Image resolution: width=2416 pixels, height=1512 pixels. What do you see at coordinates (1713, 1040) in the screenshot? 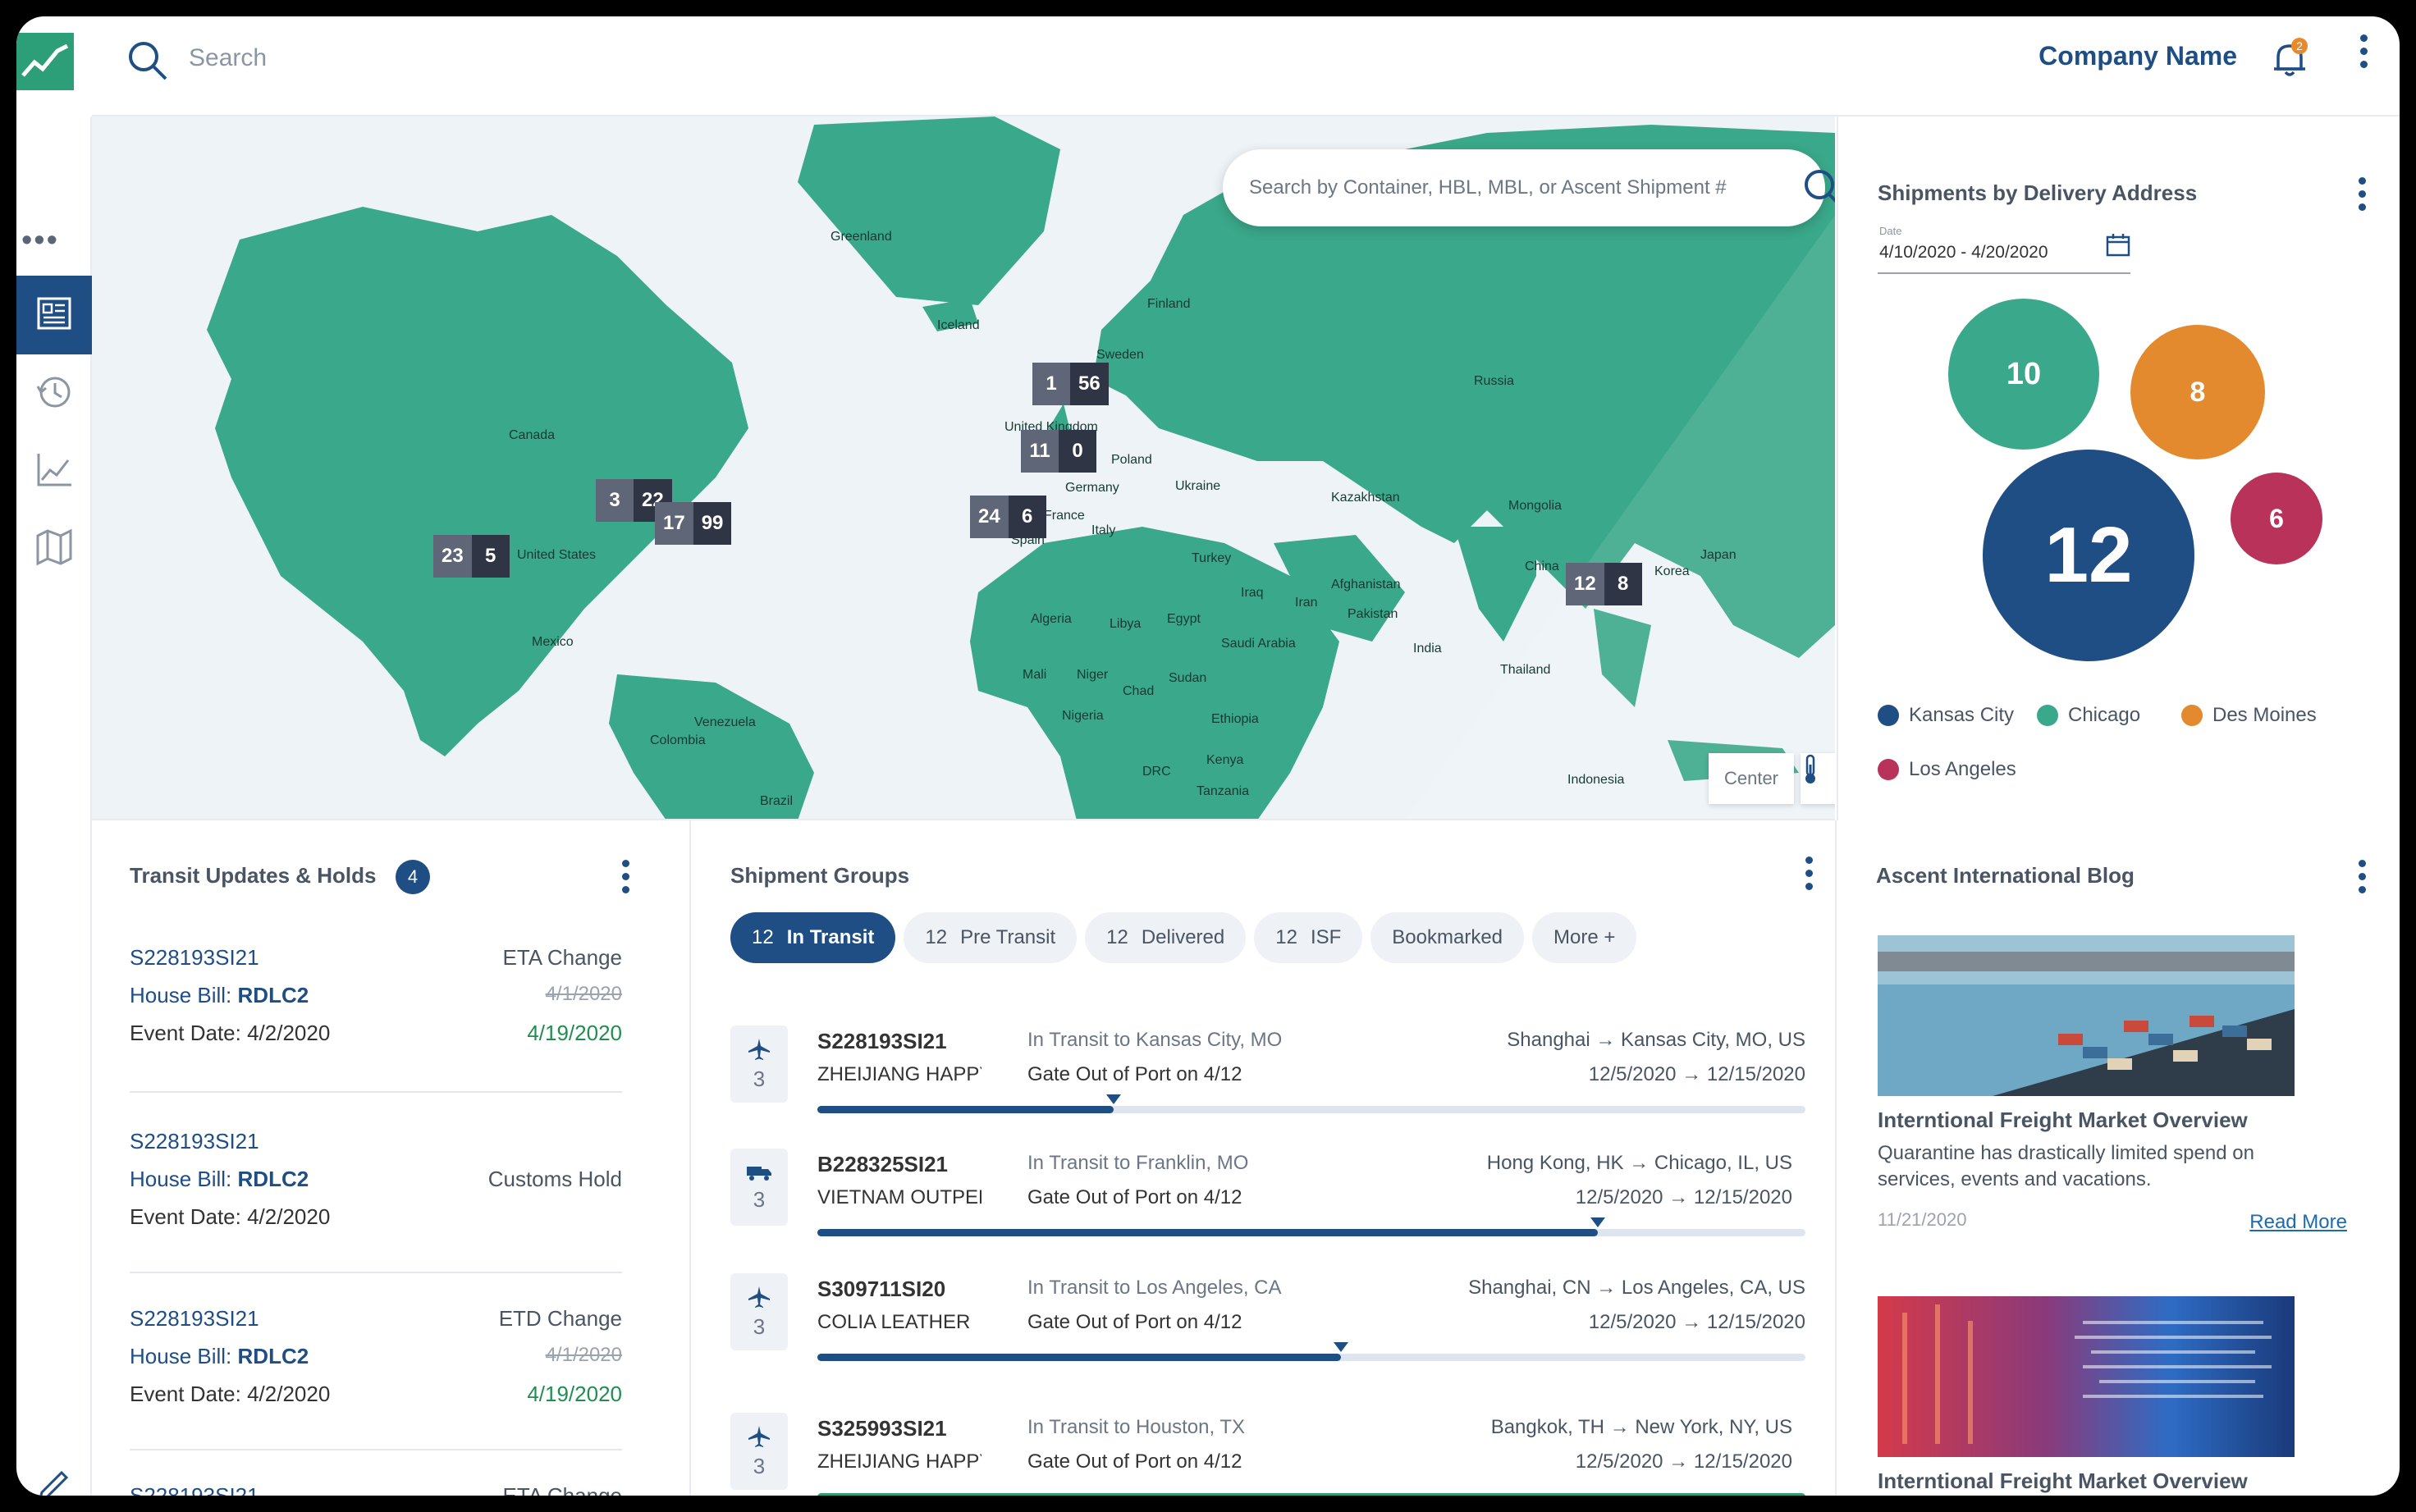
I see `destination: Kansas City, MO, US` at bounding box center [1713, 1040].